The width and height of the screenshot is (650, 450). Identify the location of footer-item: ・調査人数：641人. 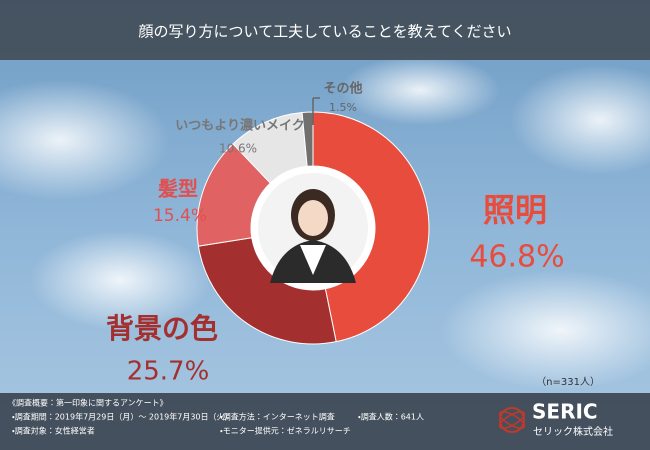
(391, 417).